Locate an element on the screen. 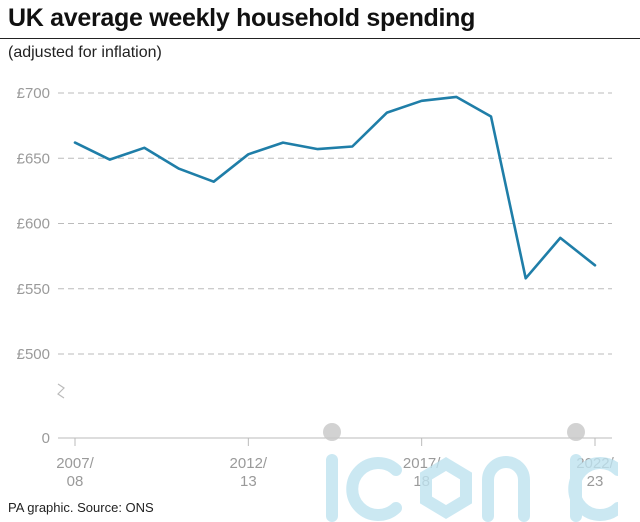 This screenshot has width=640, height=522. x-tick-label-line2: 08 is located at coordinates (75, 481).